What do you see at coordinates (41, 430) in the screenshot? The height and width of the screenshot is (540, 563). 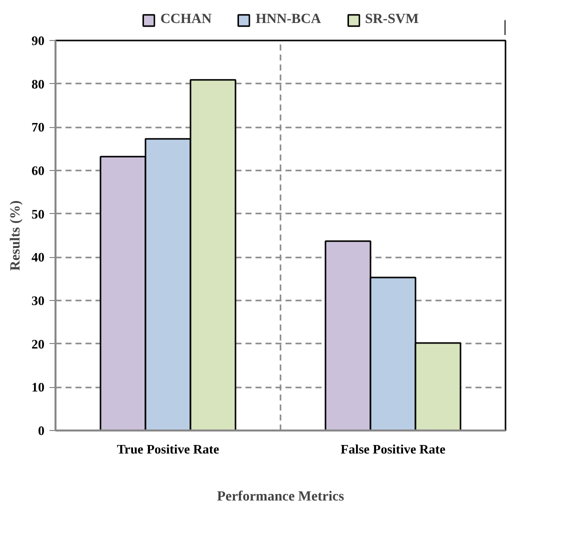 I see `y-tick-label: 0` at bounding box center [41, 430].